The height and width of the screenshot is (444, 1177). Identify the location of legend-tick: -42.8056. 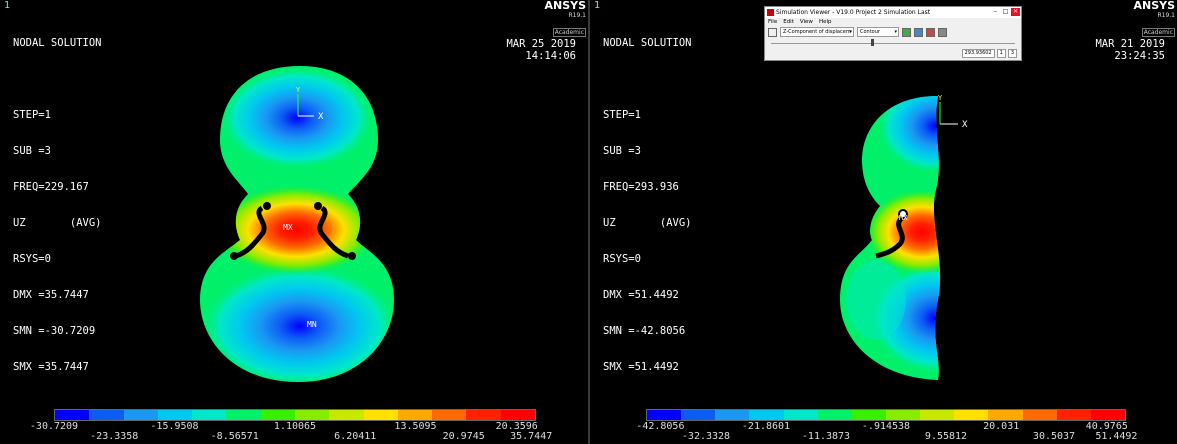
(660, 426).